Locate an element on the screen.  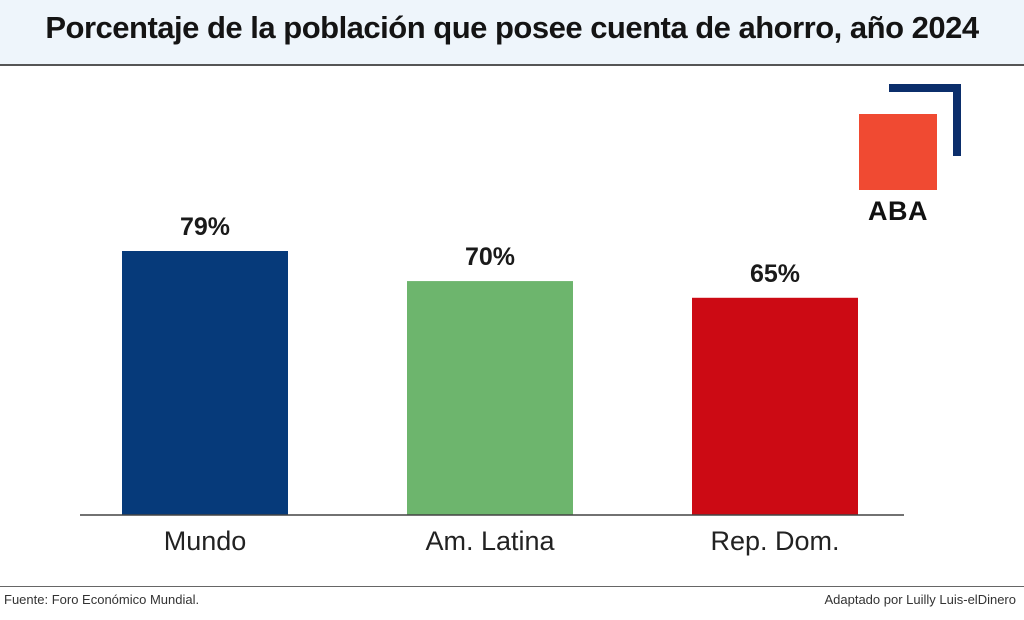
logo-square-icon is located at coordinates (898, 152).